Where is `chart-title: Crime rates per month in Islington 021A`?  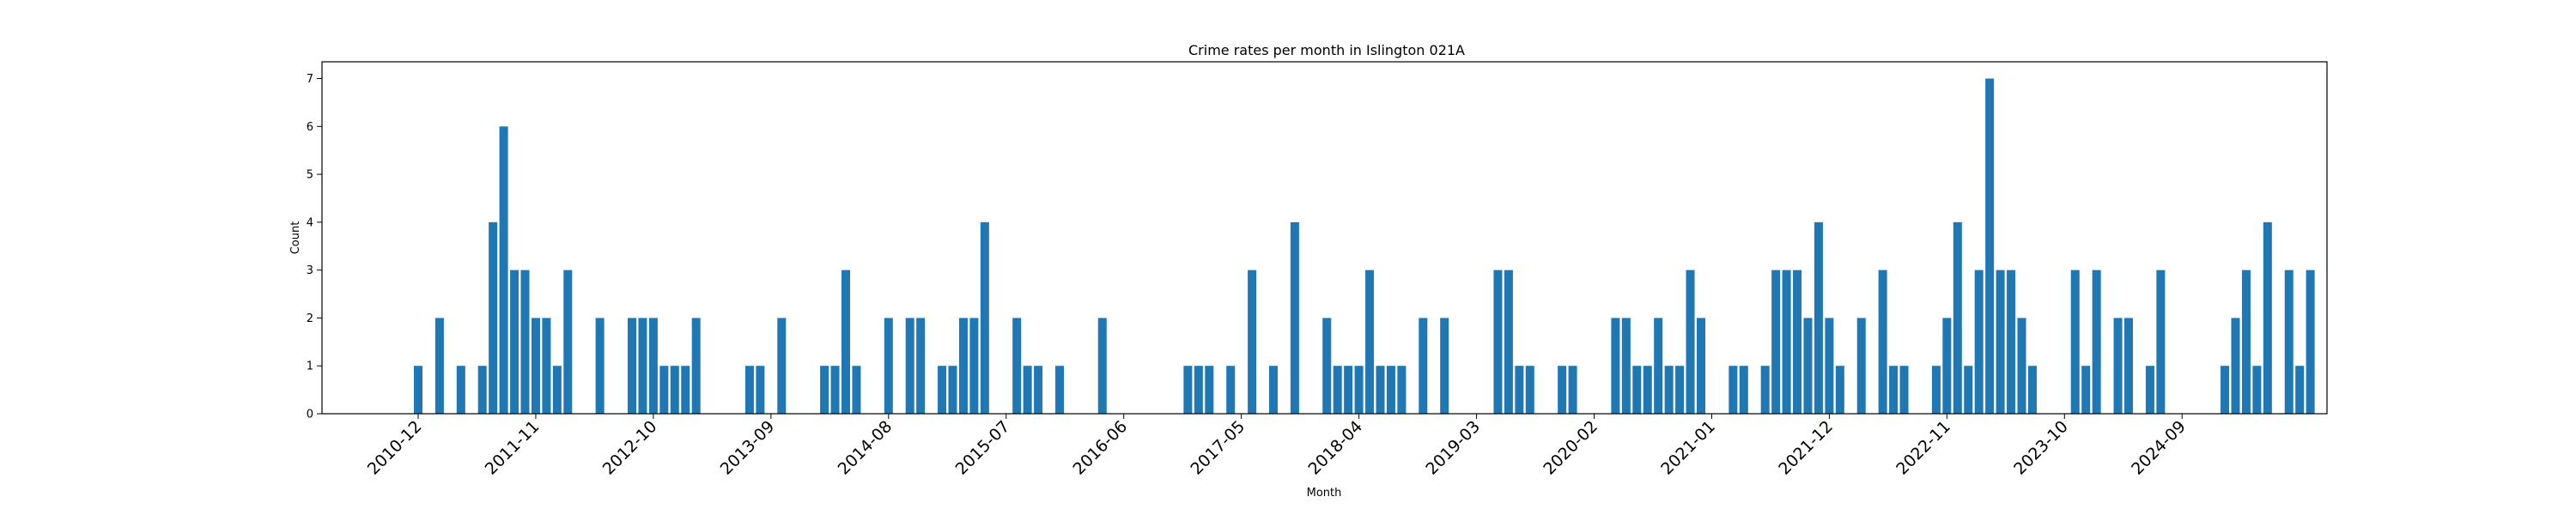
chart-title: Crime rates per month in Islington 021A is located at coordinates (1327, 50).